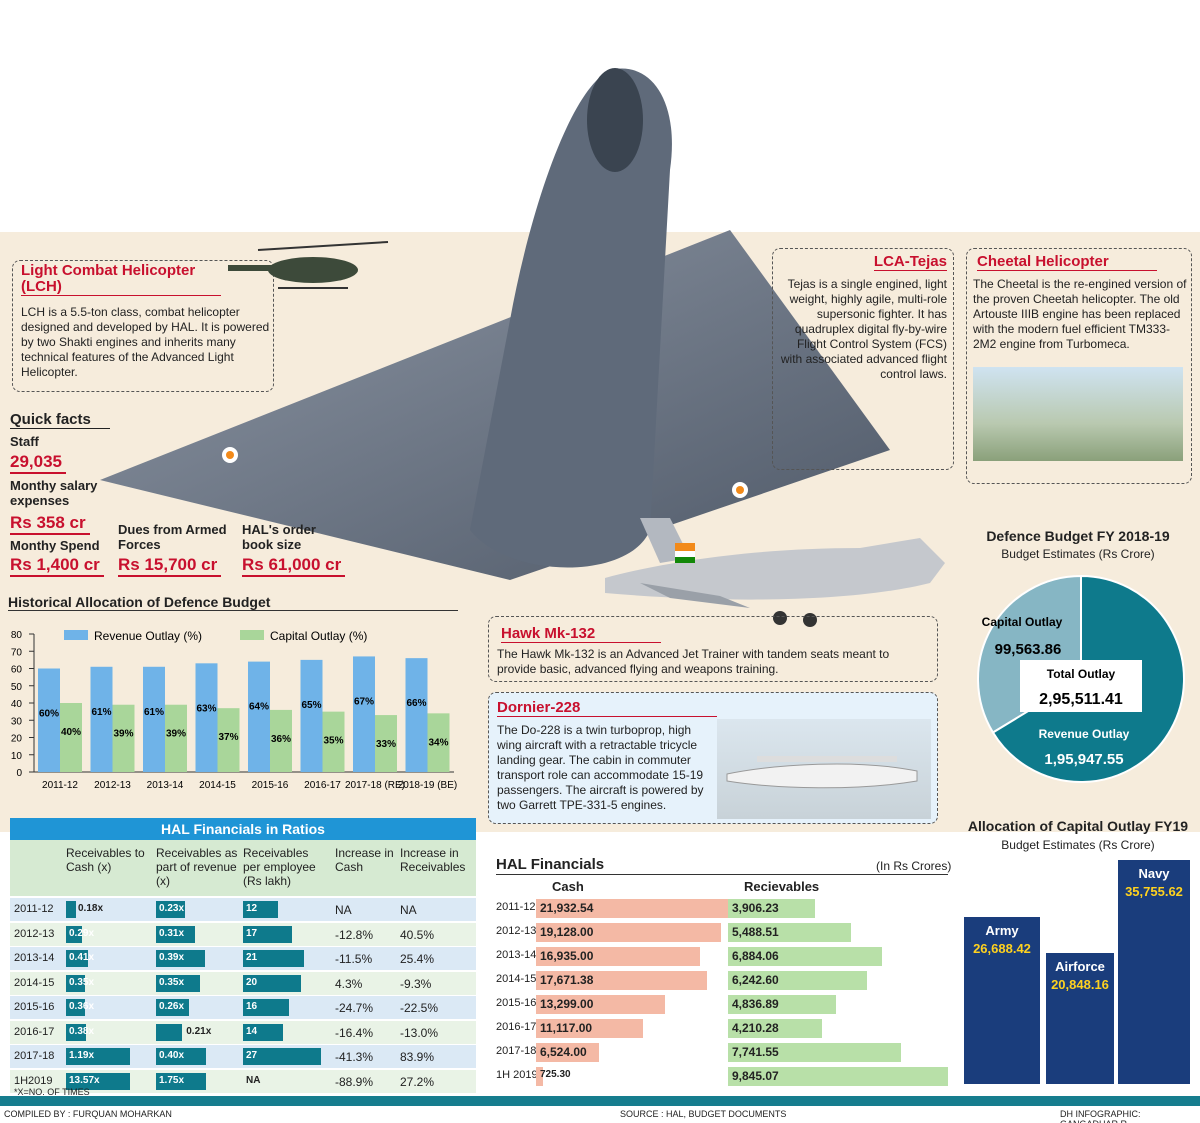 The image size is (1200, 1123). Describe the element at coordinates (148, 636) in the screenshot. I see `legend-label-revenue: Revenue Outlay (%)` at that location.